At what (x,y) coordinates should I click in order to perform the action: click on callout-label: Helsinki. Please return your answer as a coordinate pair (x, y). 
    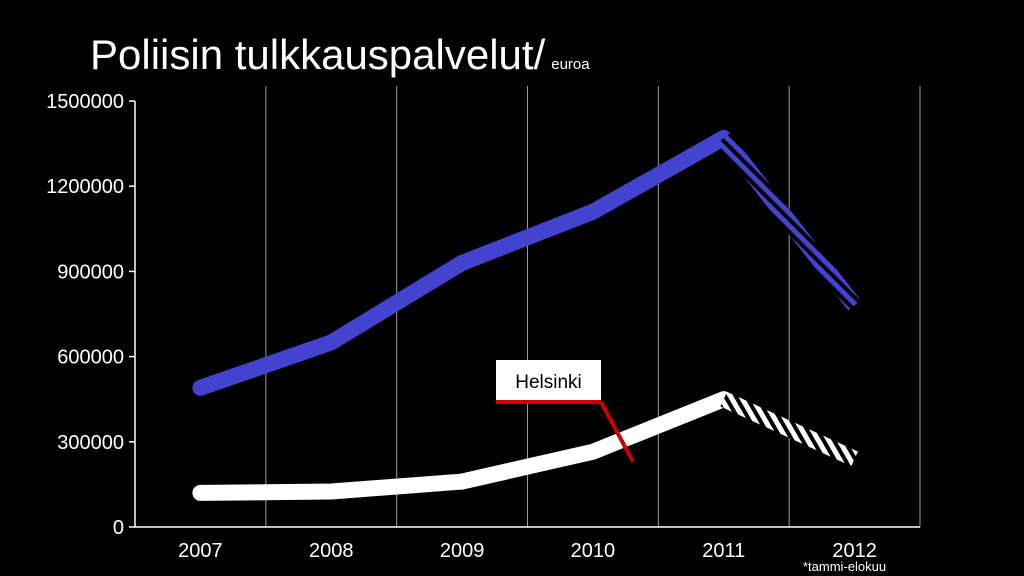
    Looking at the image, I should click on (548, 382).